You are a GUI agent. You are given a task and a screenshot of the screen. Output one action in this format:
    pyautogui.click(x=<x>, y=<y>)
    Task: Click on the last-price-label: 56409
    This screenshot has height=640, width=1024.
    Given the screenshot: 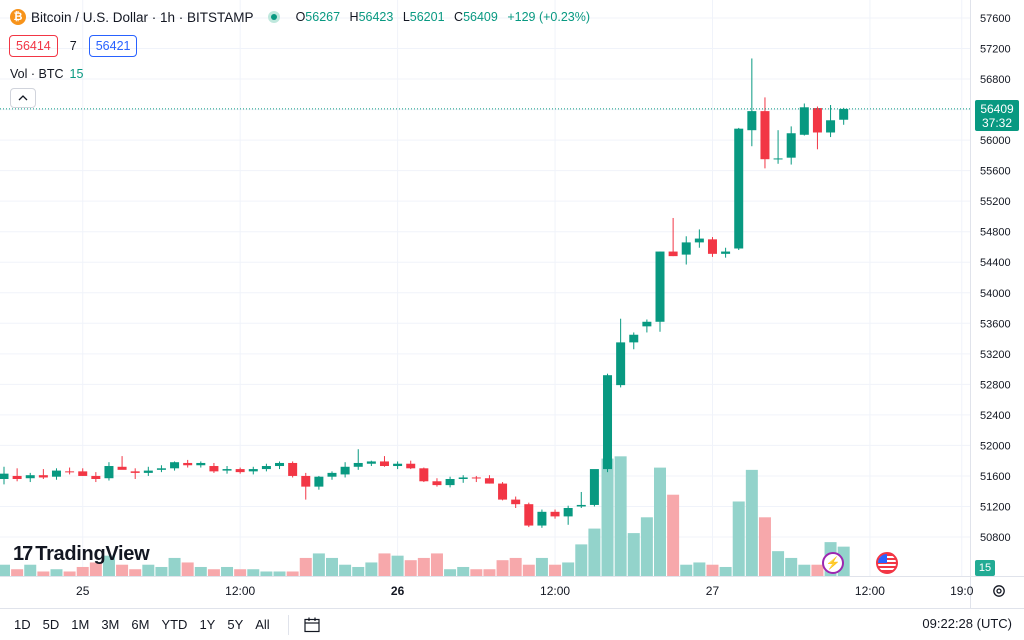 What is the action you would take?
    pyautogui.click(x=997, y=109)
    